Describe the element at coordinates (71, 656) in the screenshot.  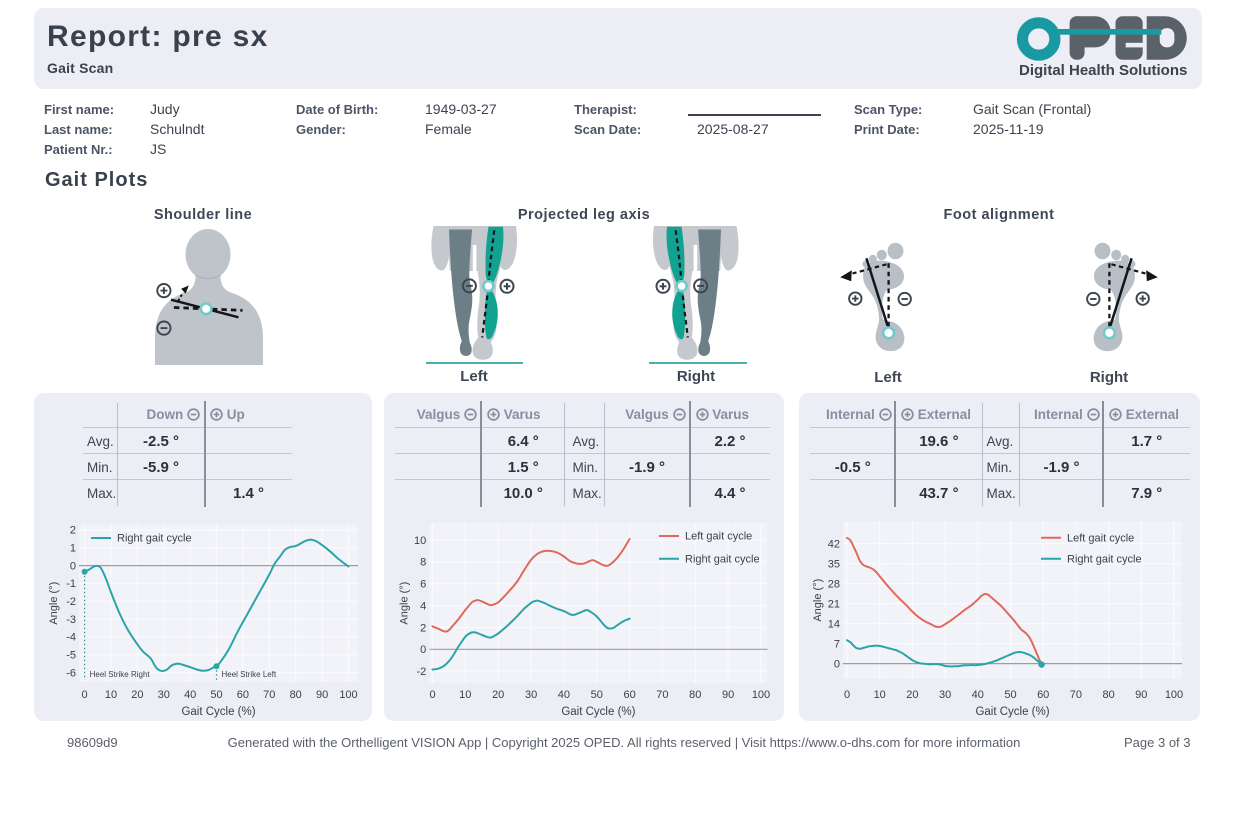
I see `svg-text: -5` at that location.